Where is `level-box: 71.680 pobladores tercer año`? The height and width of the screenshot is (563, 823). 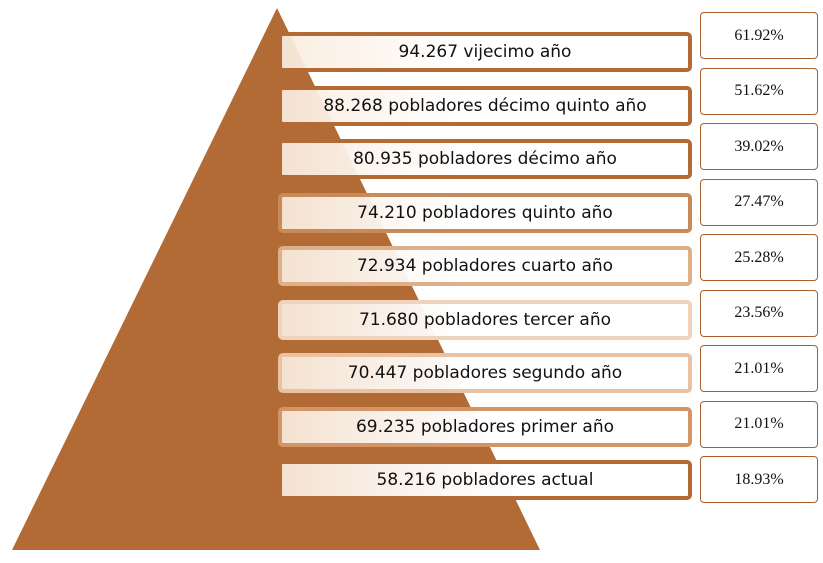 level-box: 71.680 pobladores tercer año is located at coordinates (485, 319).